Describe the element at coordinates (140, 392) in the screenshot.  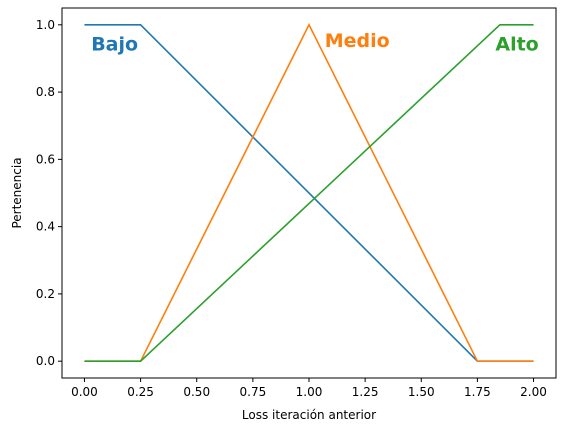
I see `x-tick-label: 0.25` at that location.